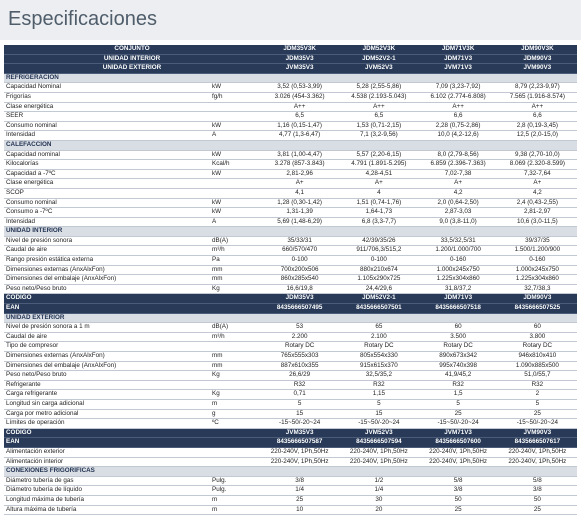  Describe the element at coordinates (107, 251) in the screenshot. I see `row-label: Caudal de aire` at that location.